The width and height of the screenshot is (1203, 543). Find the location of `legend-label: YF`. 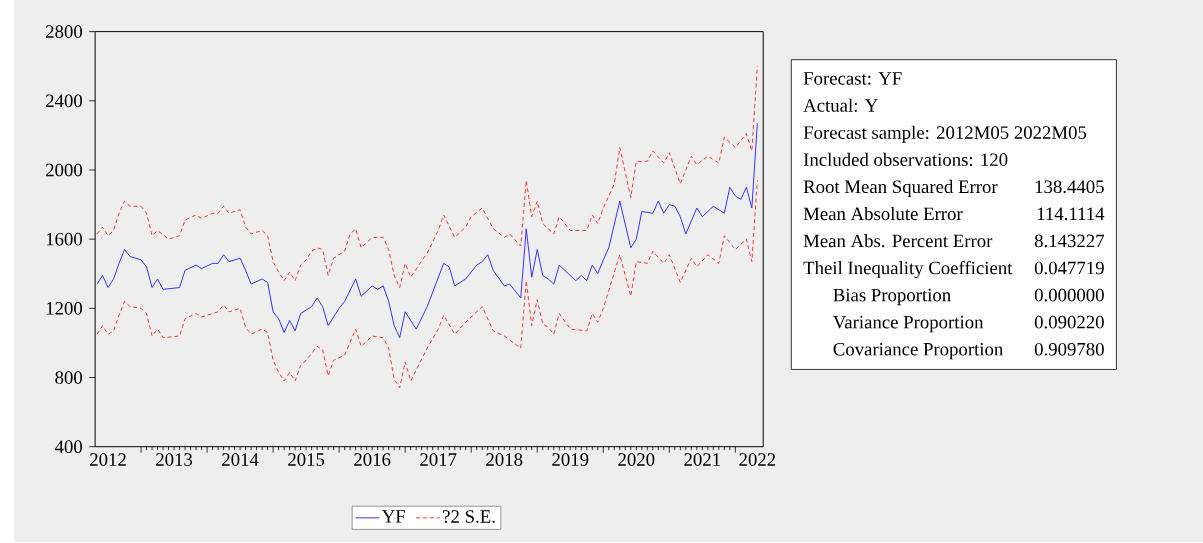

legend-label: YF is located at coordinates (393, 516).